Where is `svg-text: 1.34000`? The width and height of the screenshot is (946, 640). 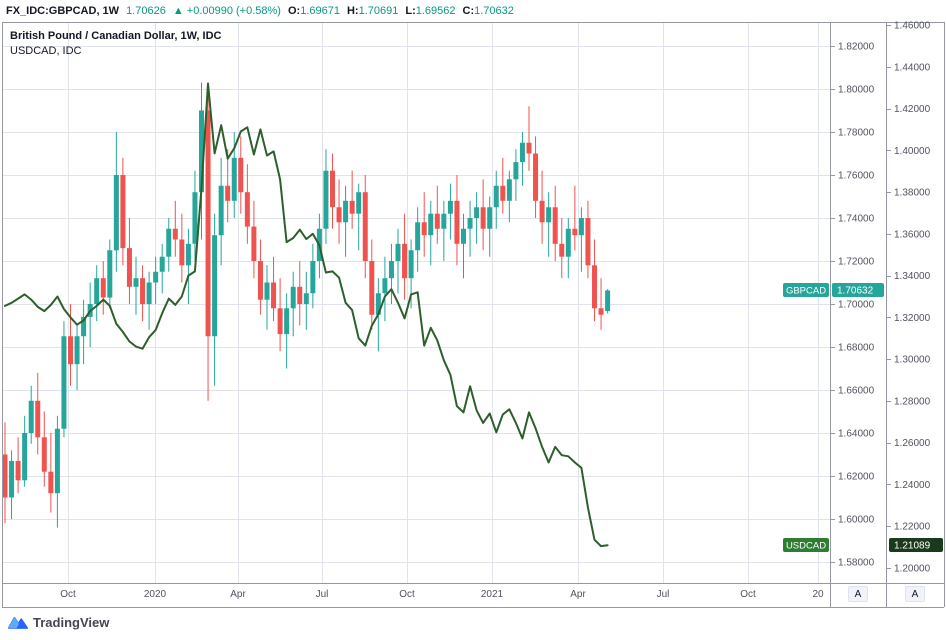
svg-text: 1.34000 is located at coordinates (912, 276).